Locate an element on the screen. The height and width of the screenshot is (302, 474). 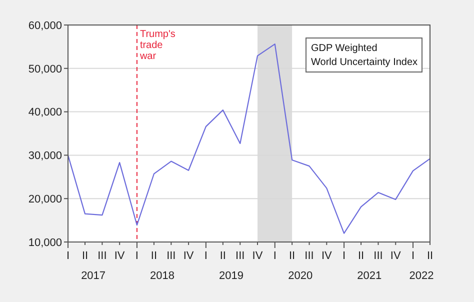
y-tick-label: 50,000 is located at coordinates (45, 69).